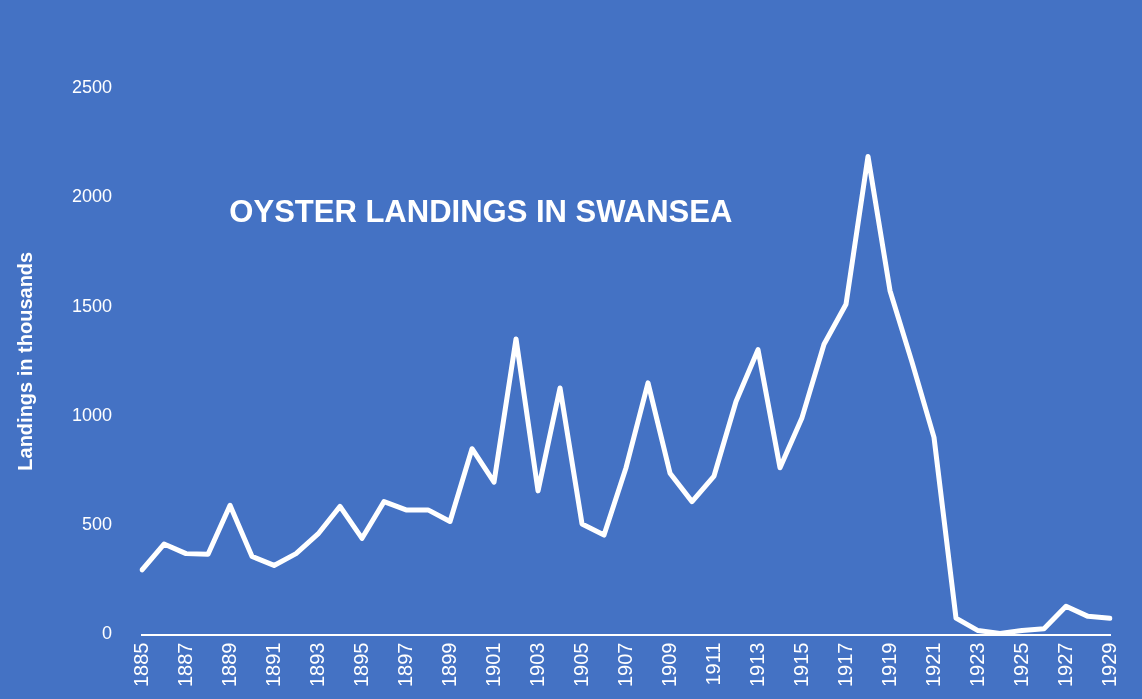 The image size is (1142, 699). I want to click on y-axis-title: Landings in thousands, so click(24, 361).